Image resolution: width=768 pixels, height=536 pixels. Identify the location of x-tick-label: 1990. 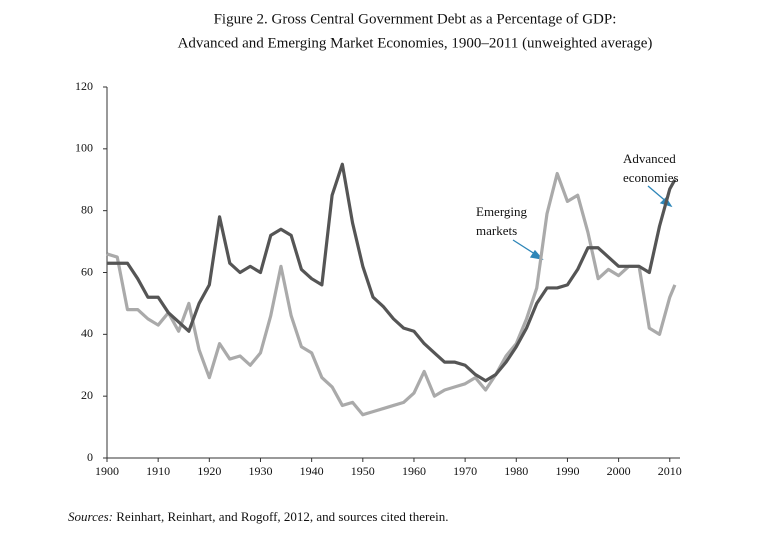
(567, 471).